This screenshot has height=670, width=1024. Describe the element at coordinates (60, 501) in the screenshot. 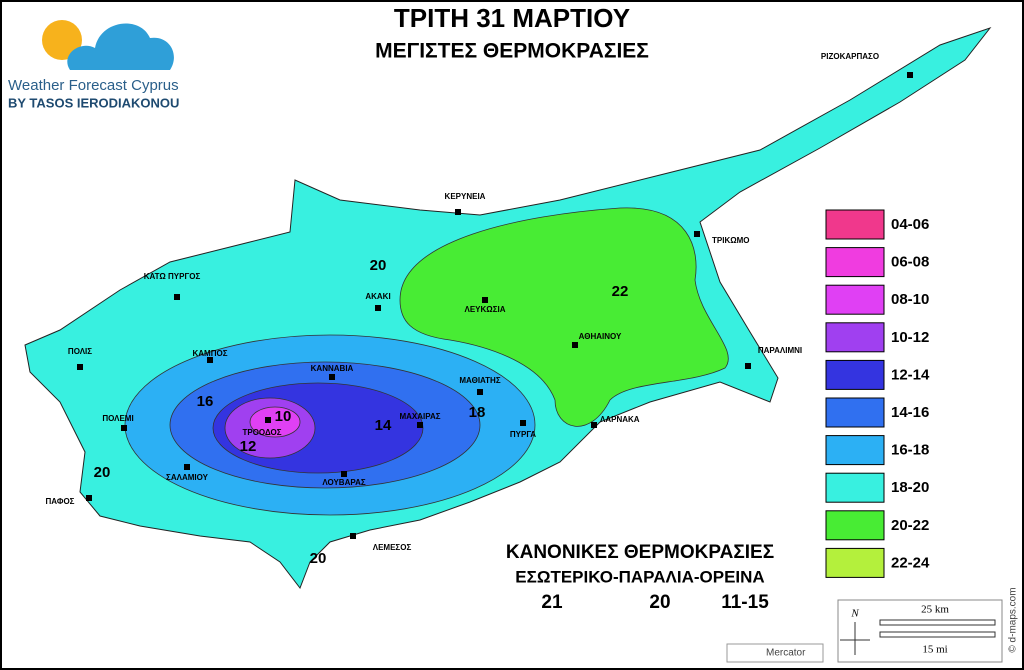

I see `town-label: ΠΑΦΟΣ` at that location.